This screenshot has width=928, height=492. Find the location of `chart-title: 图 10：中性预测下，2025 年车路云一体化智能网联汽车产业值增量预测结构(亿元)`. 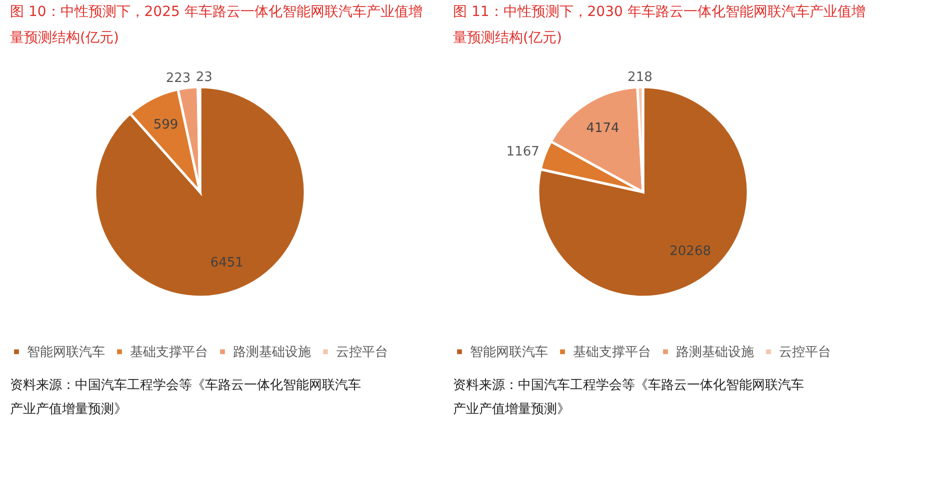

chart-title: 图 10：中性预测下，2025 年车路云一体化智能网联汽车产业值增量预测结构(亿元) is located at coordinates (216, 25).